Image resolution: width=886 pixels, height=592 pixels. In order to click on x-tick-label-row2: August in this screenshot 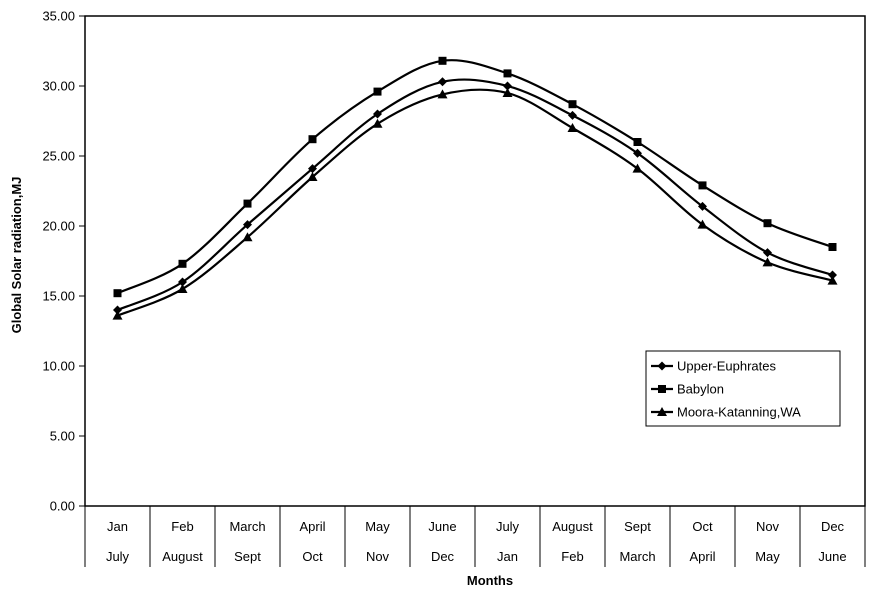, I will do `click(182, 556)`.